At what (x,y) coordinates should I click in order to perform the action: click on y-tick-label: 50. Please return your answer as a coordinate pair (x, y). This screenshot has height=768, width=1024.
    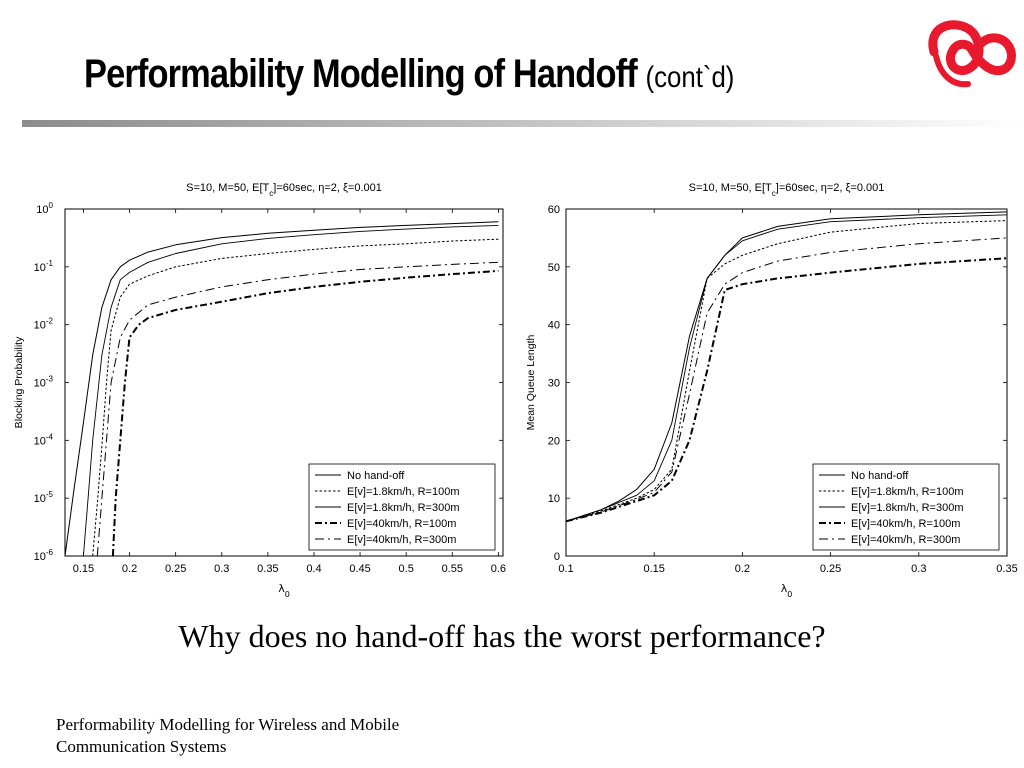
    Looking at the image, I should click on (554, 268).